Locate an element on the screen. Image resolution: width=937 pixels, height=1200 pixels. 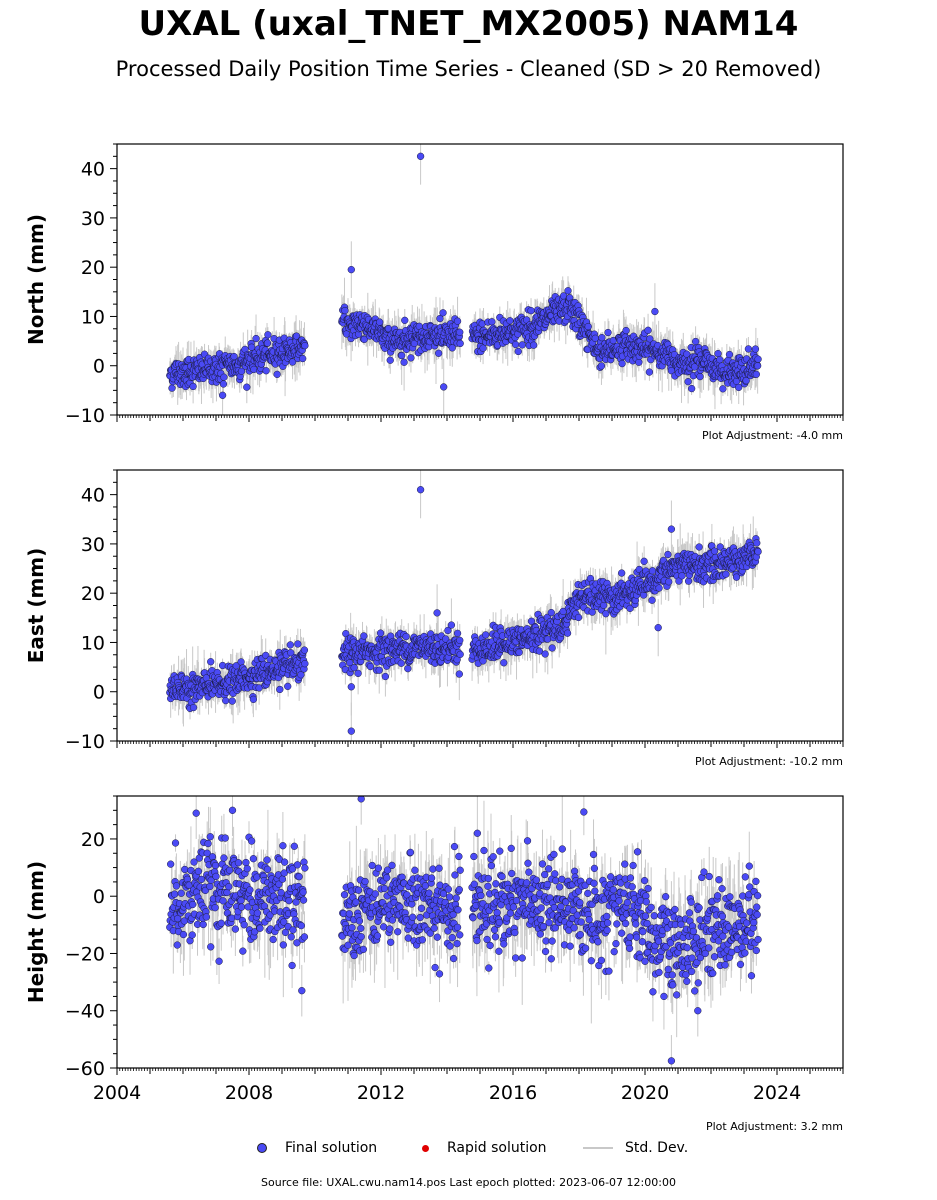
y-tick-label: 20 is located at coordinates (93, 268).